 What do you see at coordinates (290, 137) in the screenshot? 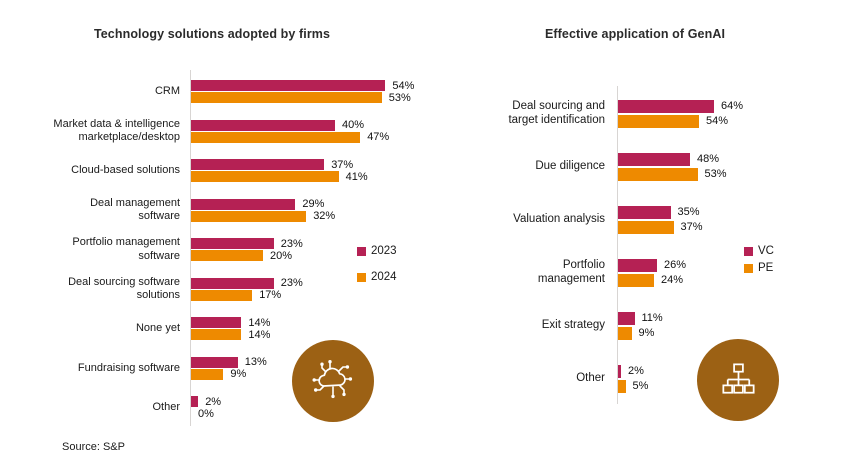
I see `bar-line: 47%` at bounding box center [290, 137].